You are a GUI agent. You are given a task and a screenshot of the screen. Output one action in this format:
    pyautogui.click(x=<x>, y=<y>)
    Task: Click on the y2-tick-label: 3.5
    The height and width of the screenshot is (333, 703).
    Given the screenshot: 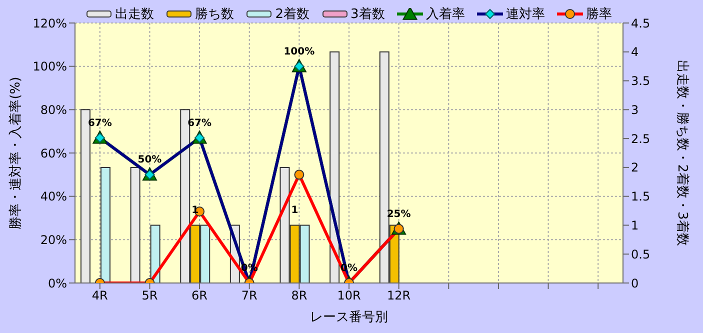 What is the action you would take?
    pyautogui.click(x=640, y=81)
    